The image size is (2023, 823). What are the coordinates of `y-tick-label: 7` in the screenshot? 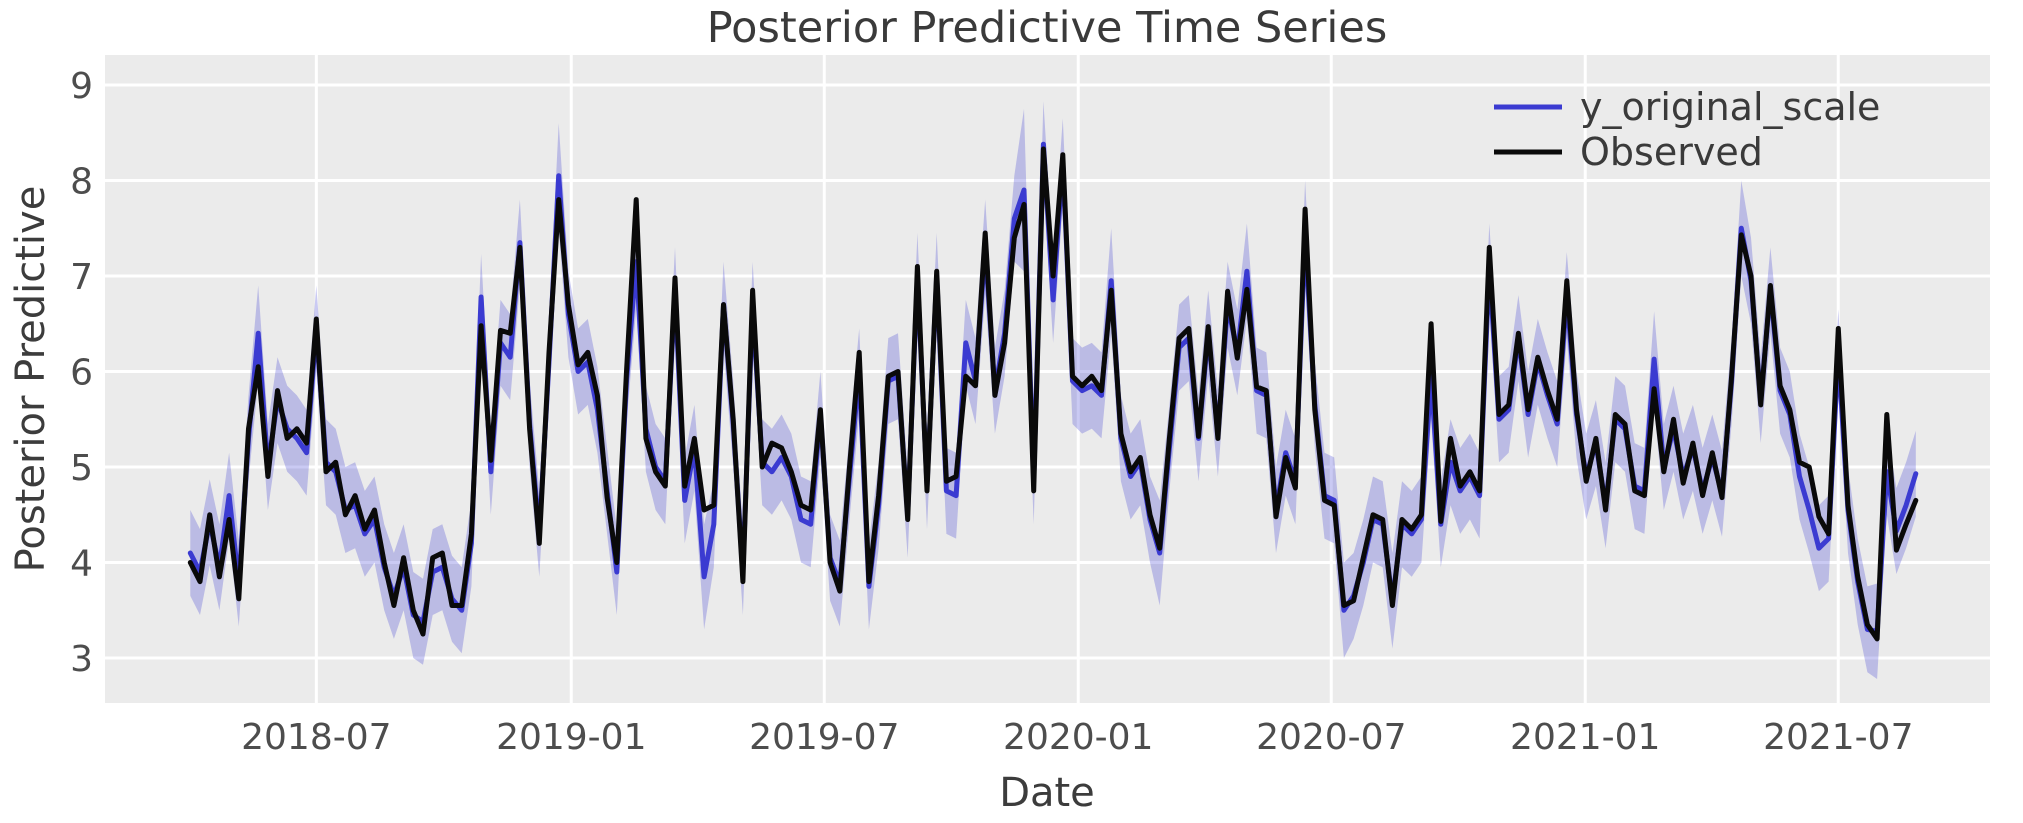 It's located at (81, 277).